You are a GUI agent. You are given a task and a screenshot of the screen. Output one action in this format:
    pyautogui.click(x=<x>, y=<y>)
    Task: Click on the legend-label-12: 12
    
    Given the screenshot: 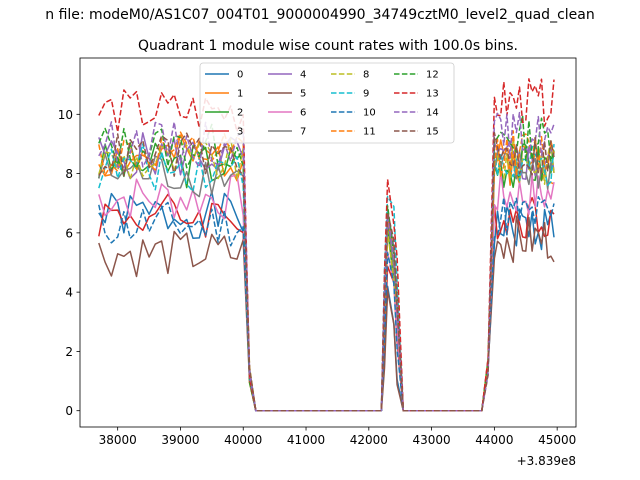 What is the action you would take?
    pyautogui.click(x=432, y=75)
    